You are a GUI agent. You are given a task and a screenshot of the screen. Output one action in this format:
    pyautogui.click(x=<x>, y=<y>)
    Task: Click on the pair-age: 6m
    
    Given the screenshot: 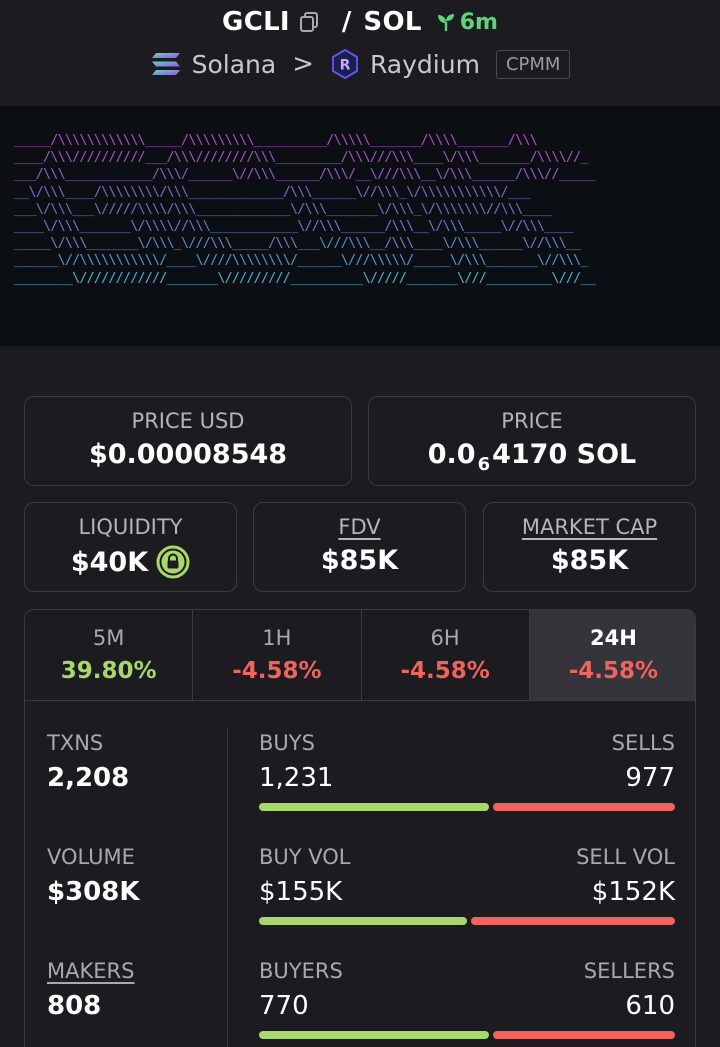 What is the action you would take?
    pyautogui.click(x=467, y=22)
    